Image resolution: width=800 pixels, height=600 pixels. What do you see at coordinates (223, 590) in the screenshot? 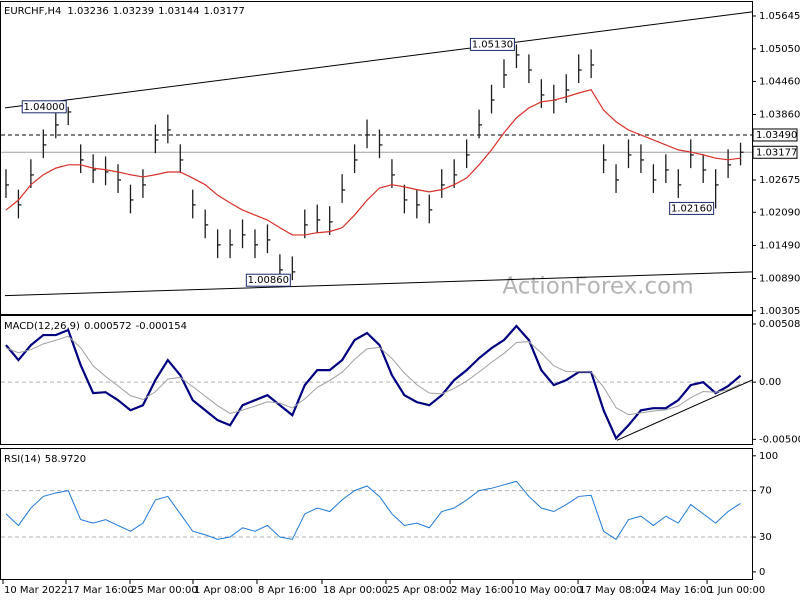
I see `x-tick-label: 1 Apr 08:00` at bounding box center [223, 590].